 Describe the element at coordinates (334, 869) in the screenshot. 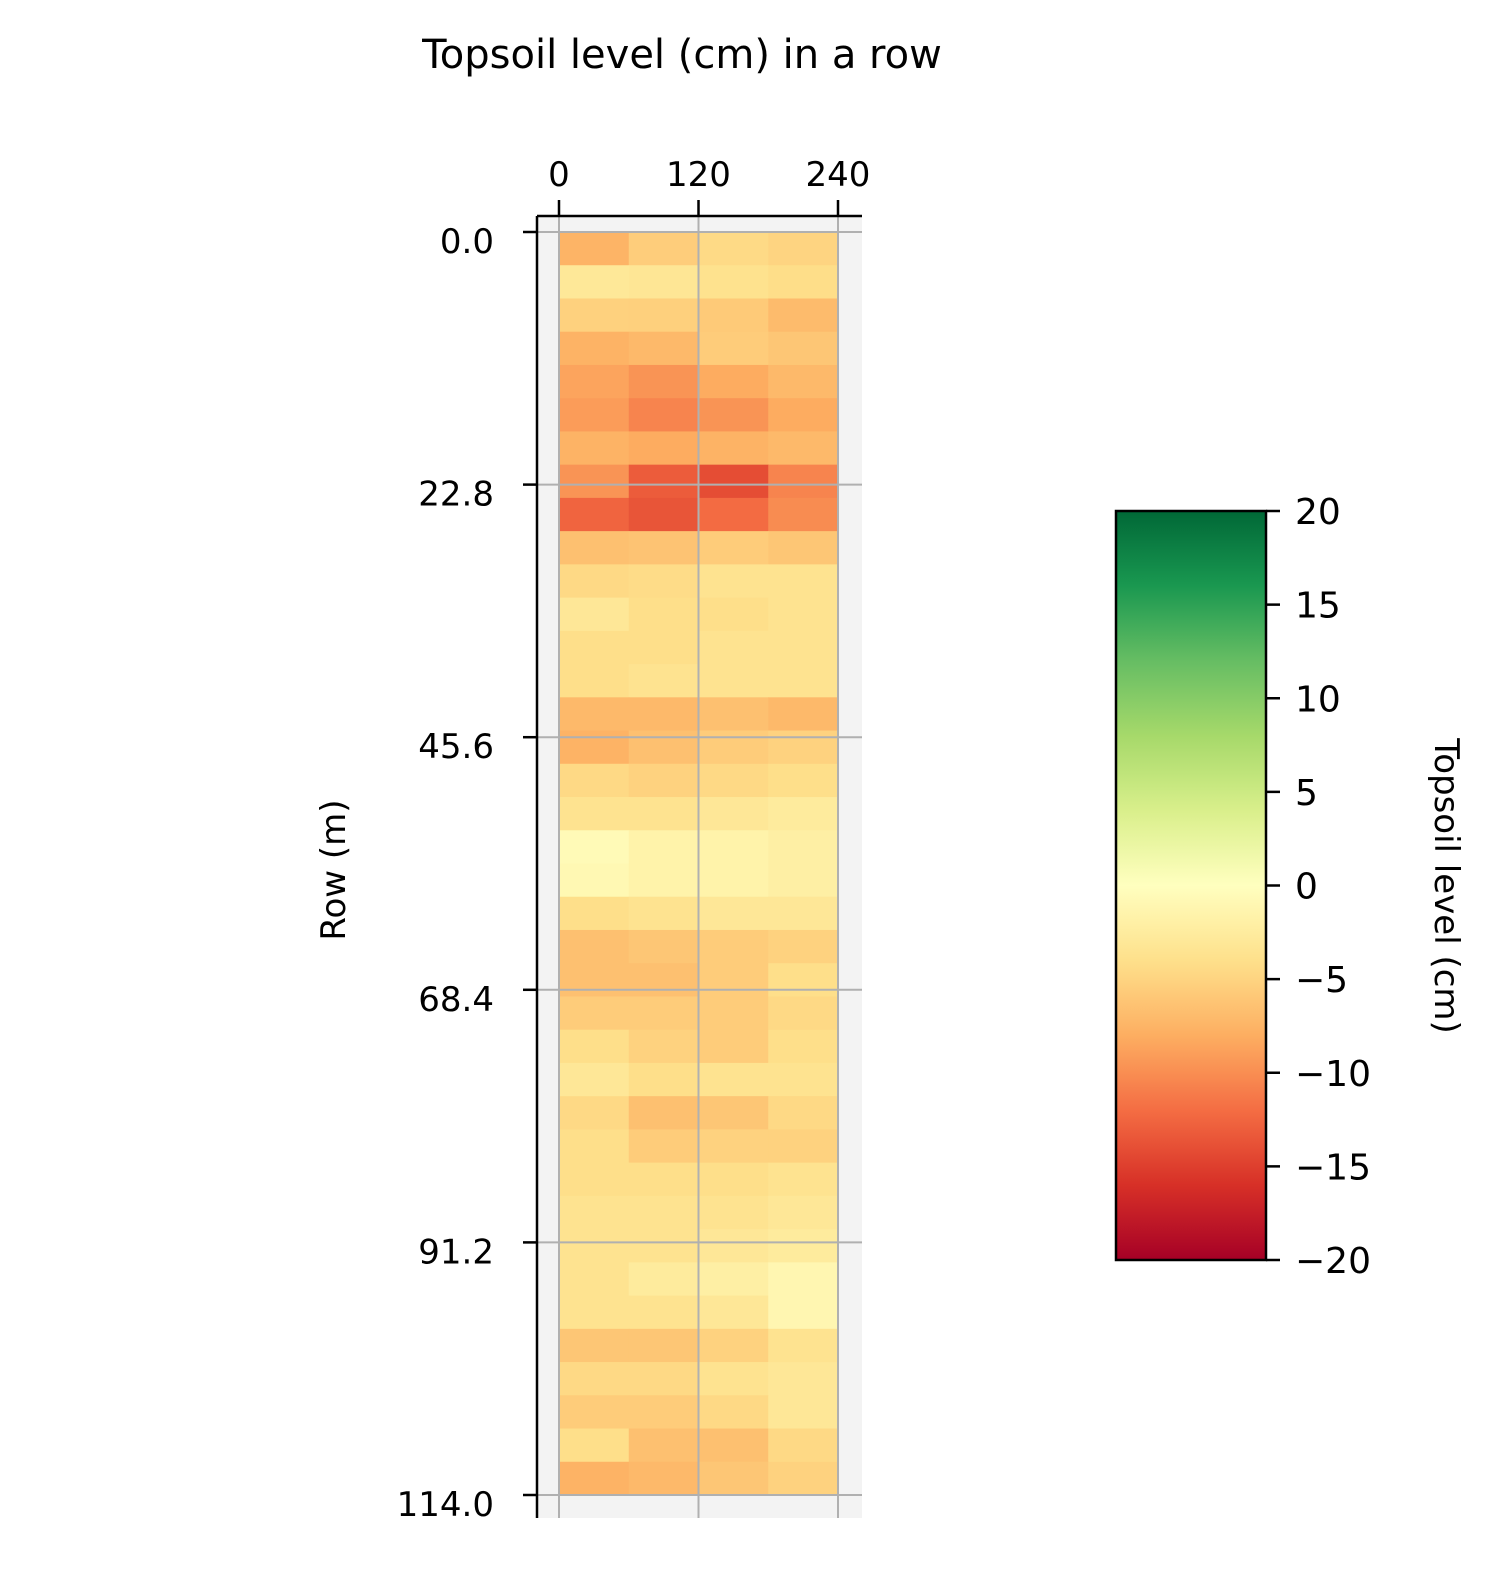

I see `y-axis-label: Row (m)` at that location.